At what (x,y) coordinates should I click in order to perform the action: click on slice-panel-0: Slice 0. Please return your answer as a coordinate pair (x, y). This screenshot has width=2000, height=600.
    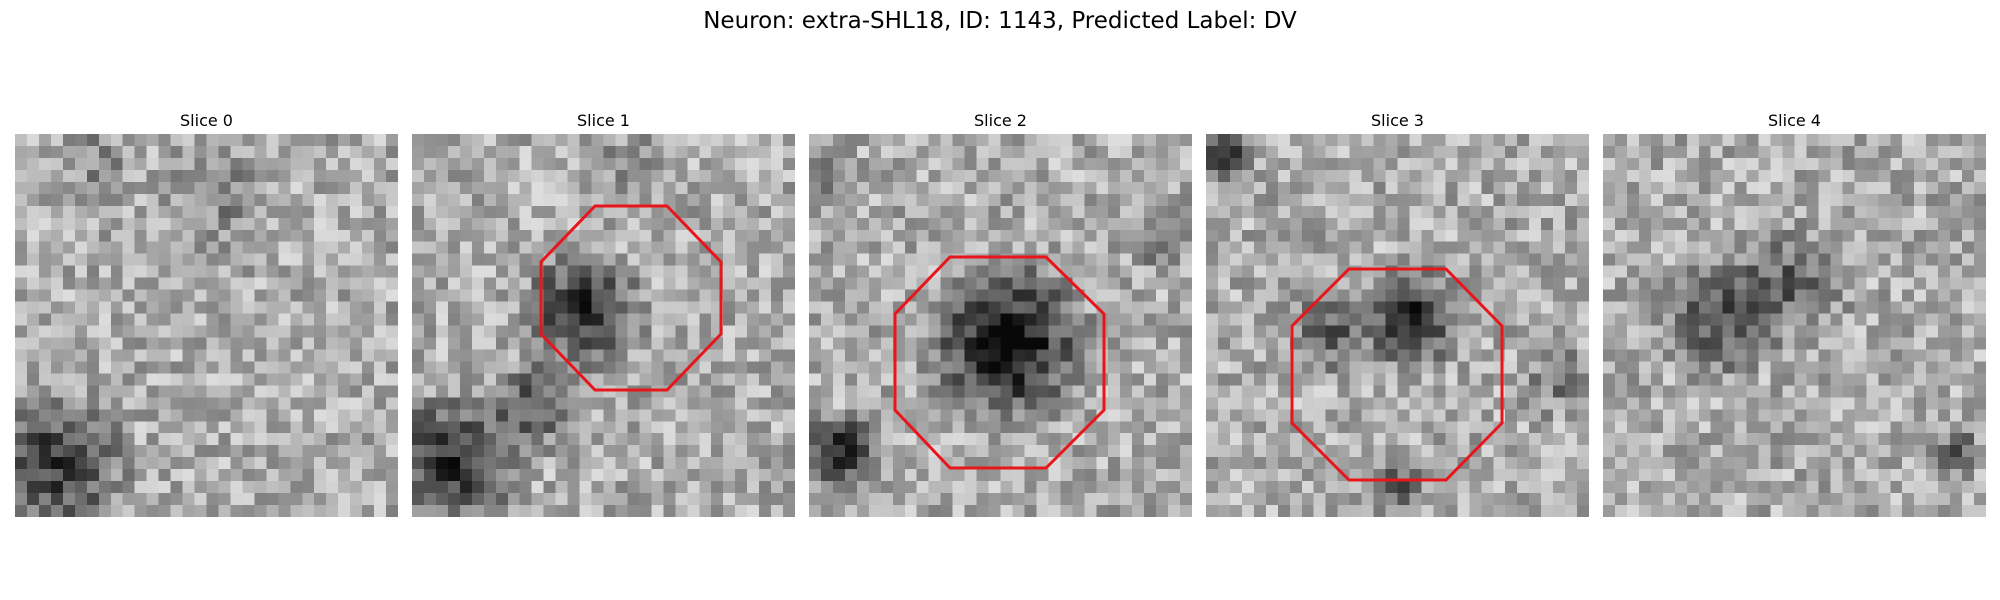
    Looking at the image, I should click on (206, 312).